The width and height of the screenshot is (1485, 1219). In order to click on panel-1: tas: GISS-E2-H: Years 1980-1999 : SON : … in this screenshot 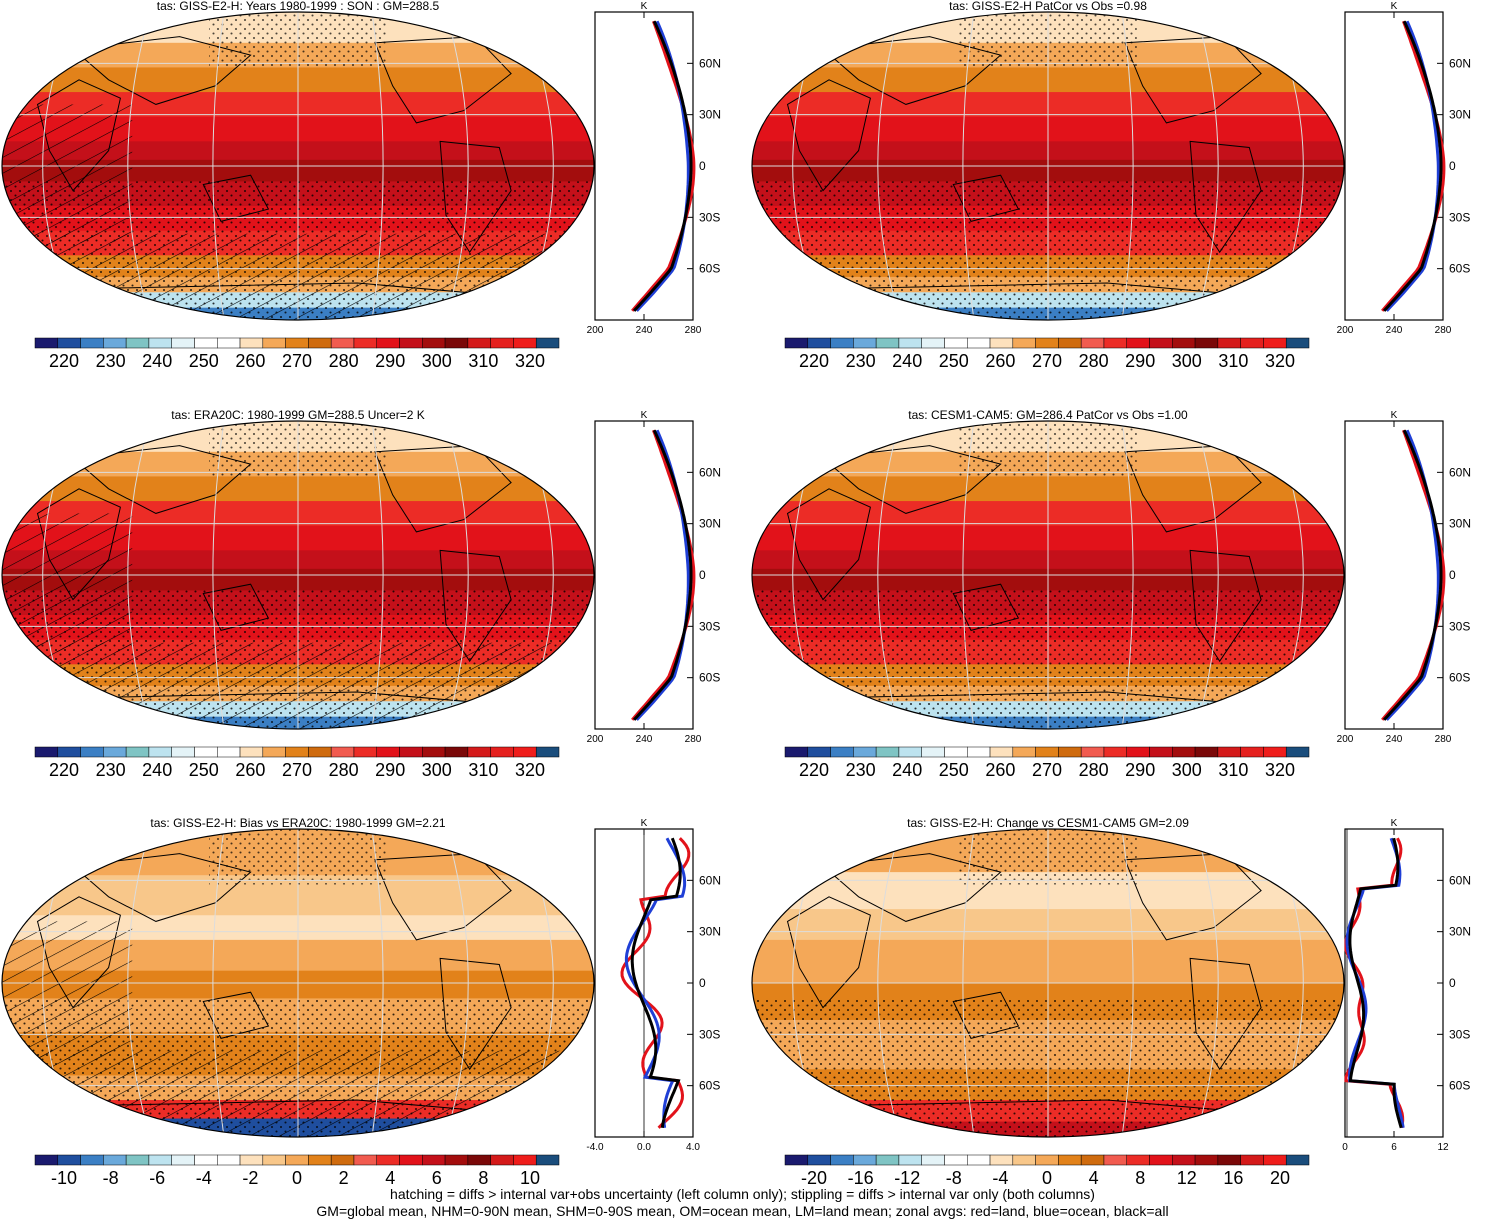, I will do `click(361, 185)`.